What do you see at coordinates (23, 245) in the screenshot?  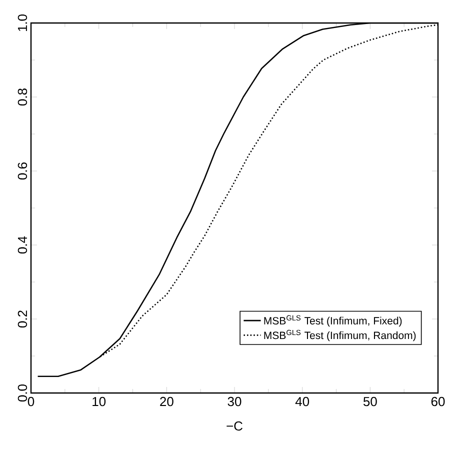 I see `y-tick-label: 0.4` at bounding box center [23, 245].